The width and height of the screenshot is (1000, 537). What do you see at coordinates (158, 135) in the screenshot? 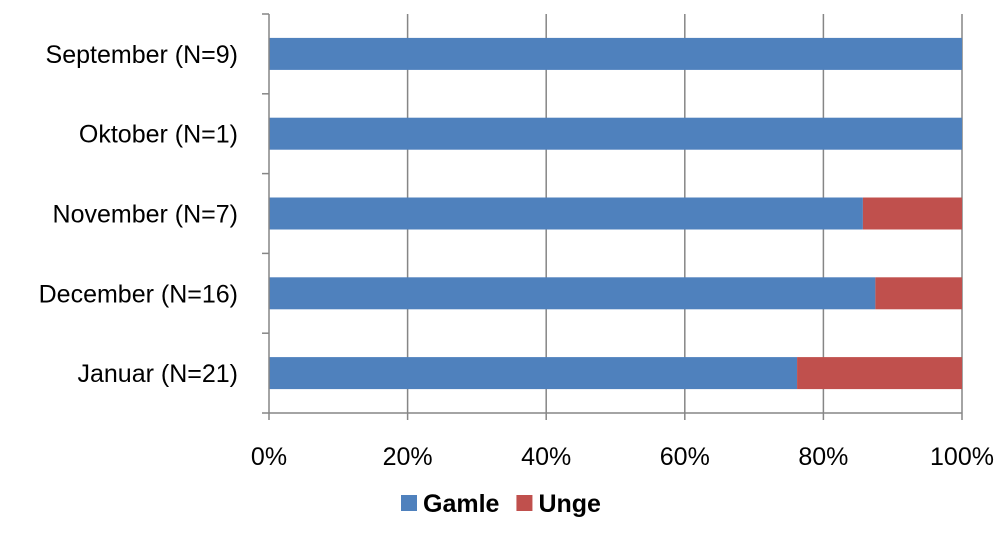
I see `y-category-label: Oktober (N=1)` at bounding box center [158, 135].